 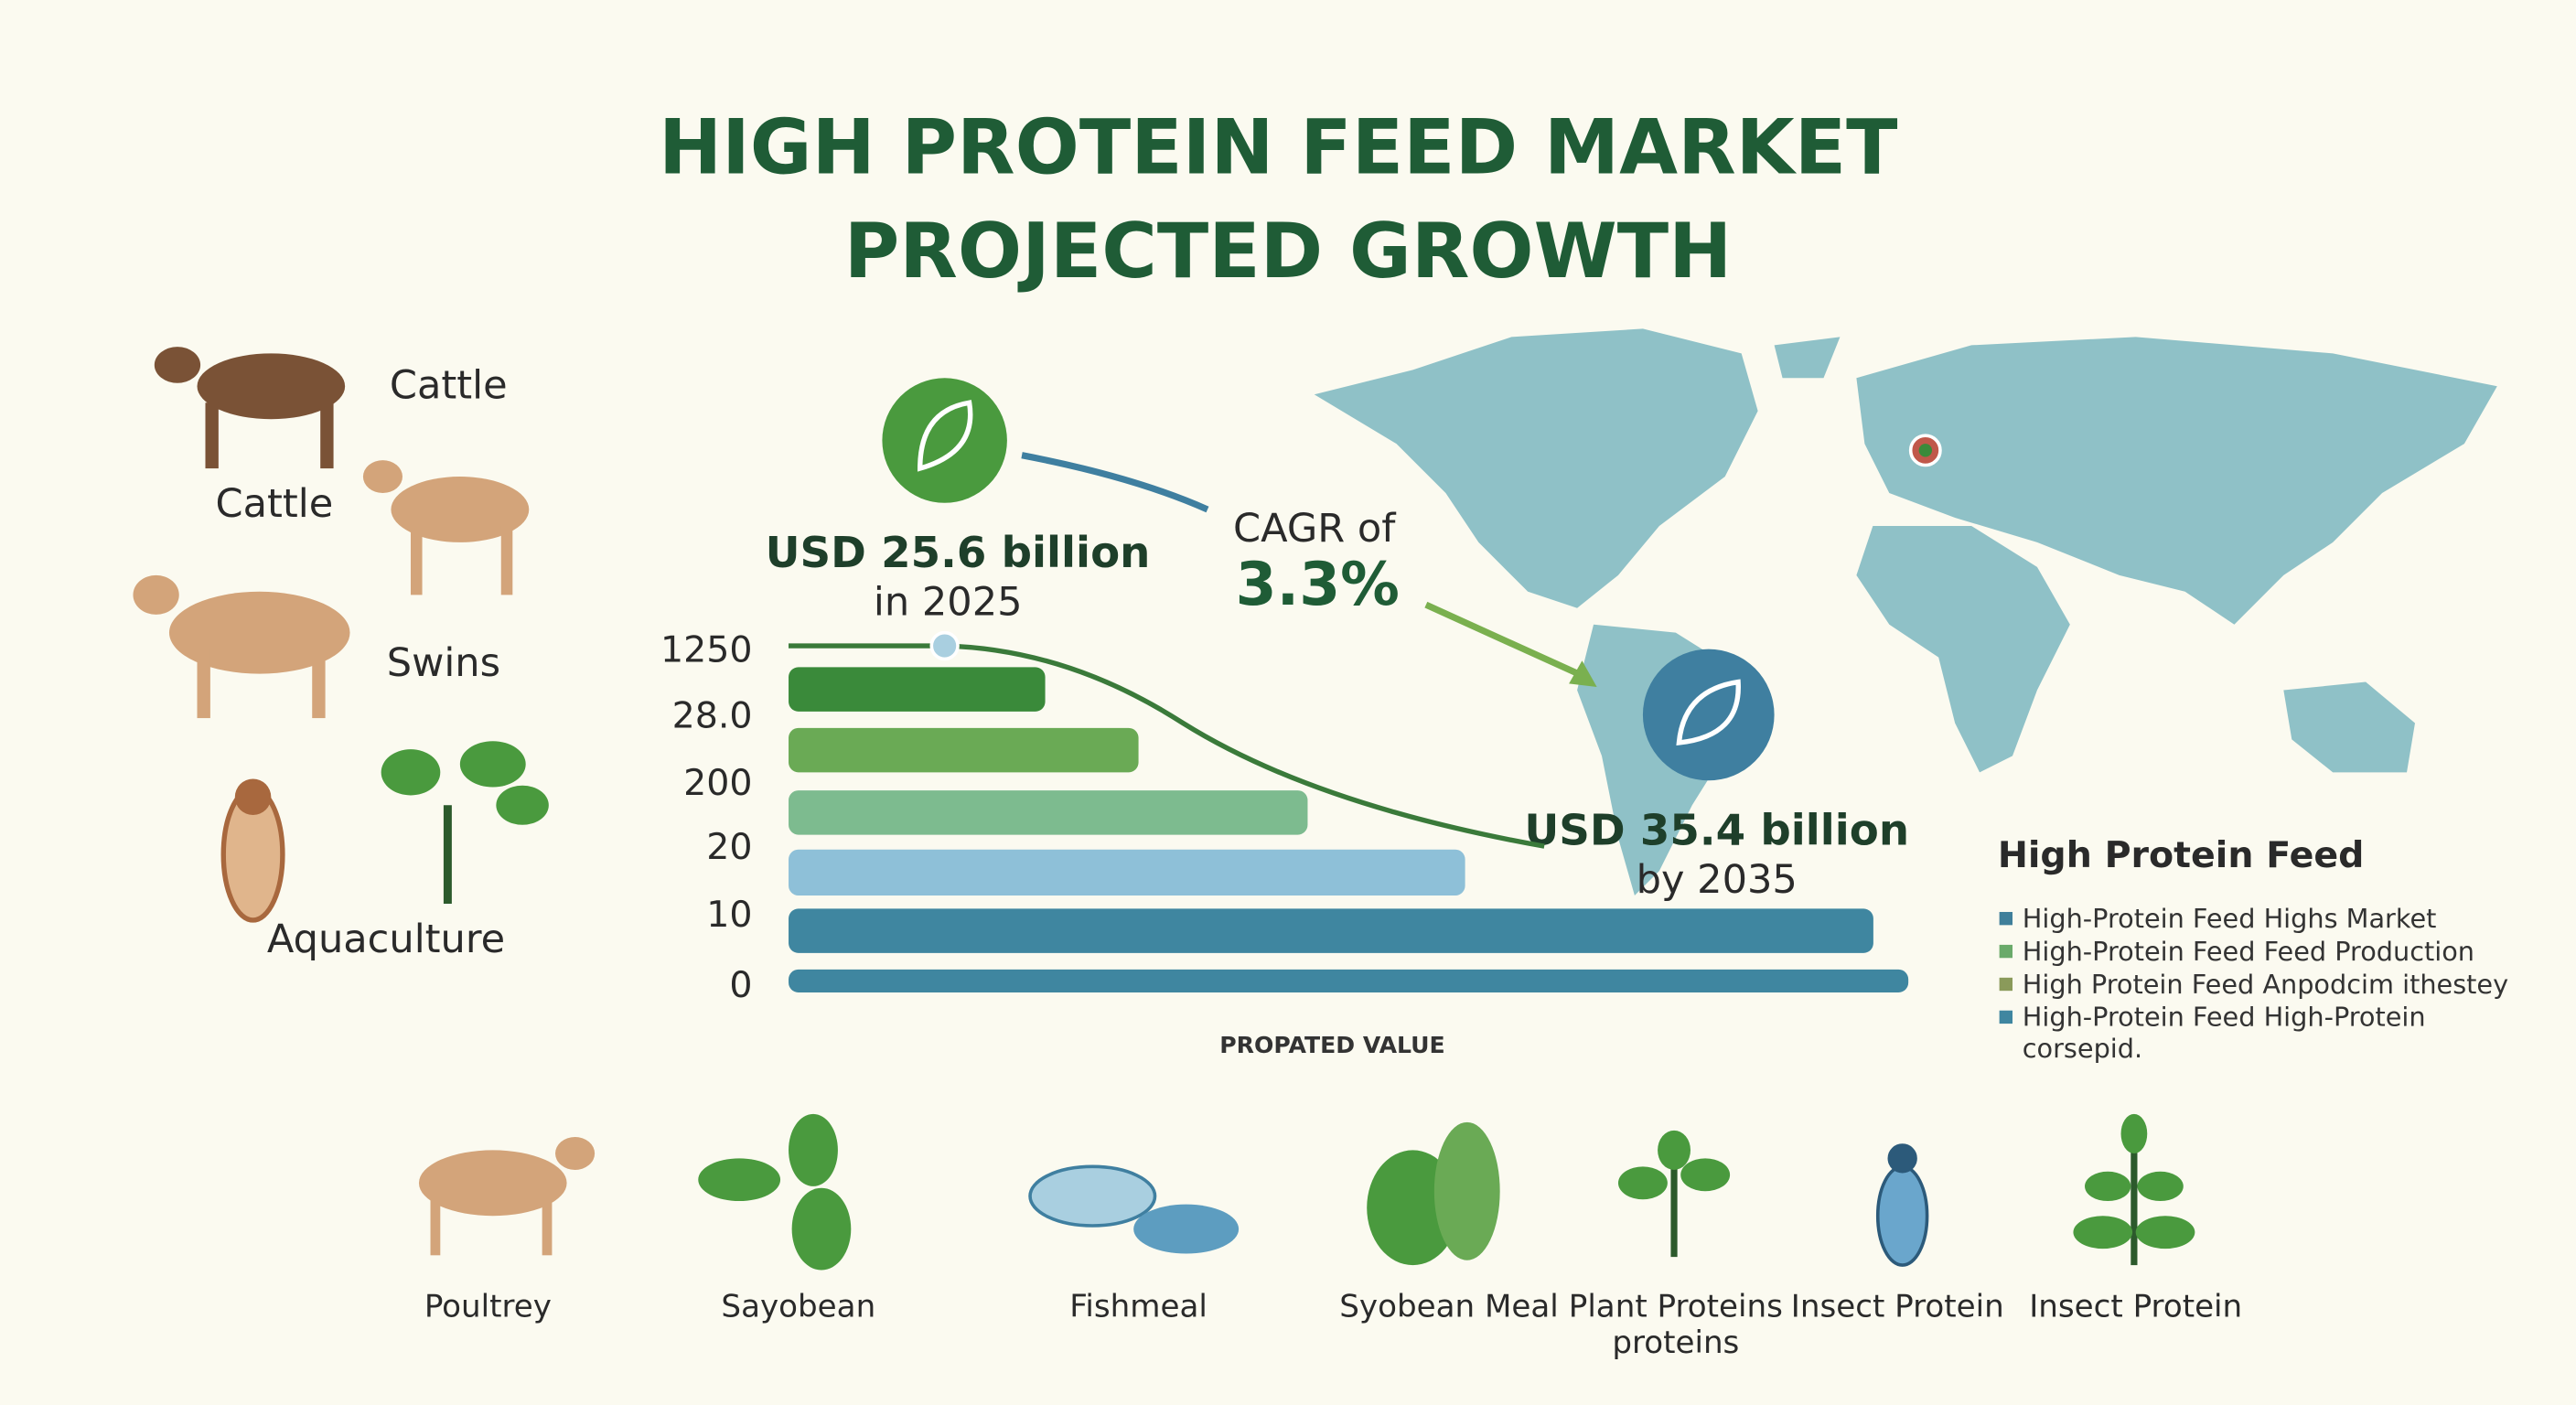 I want to click on product-label: Syobean Meal, so click(x=1449, y=1307).